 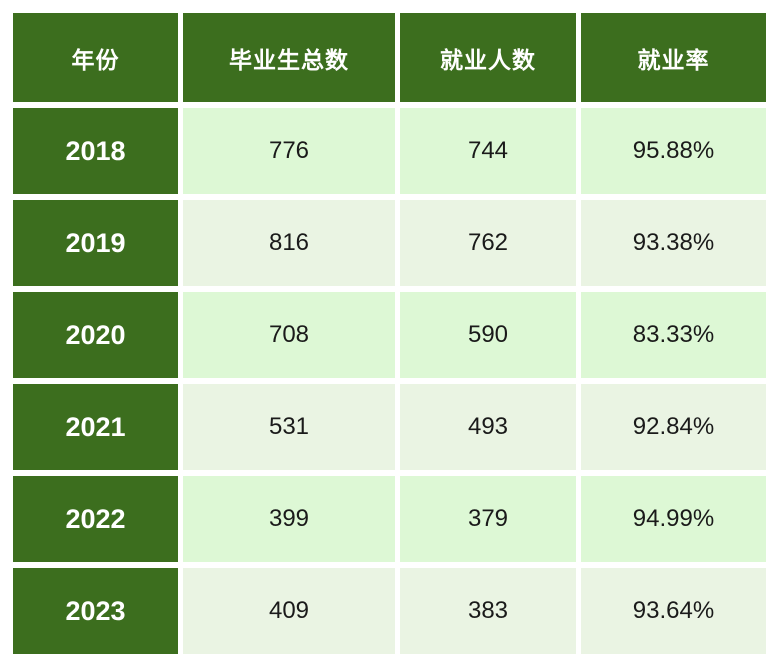 What do you see at coordinates (488, 427) in the screenshot?
I see `cell-2021-employed: 493` at bounding box center [488, 427].